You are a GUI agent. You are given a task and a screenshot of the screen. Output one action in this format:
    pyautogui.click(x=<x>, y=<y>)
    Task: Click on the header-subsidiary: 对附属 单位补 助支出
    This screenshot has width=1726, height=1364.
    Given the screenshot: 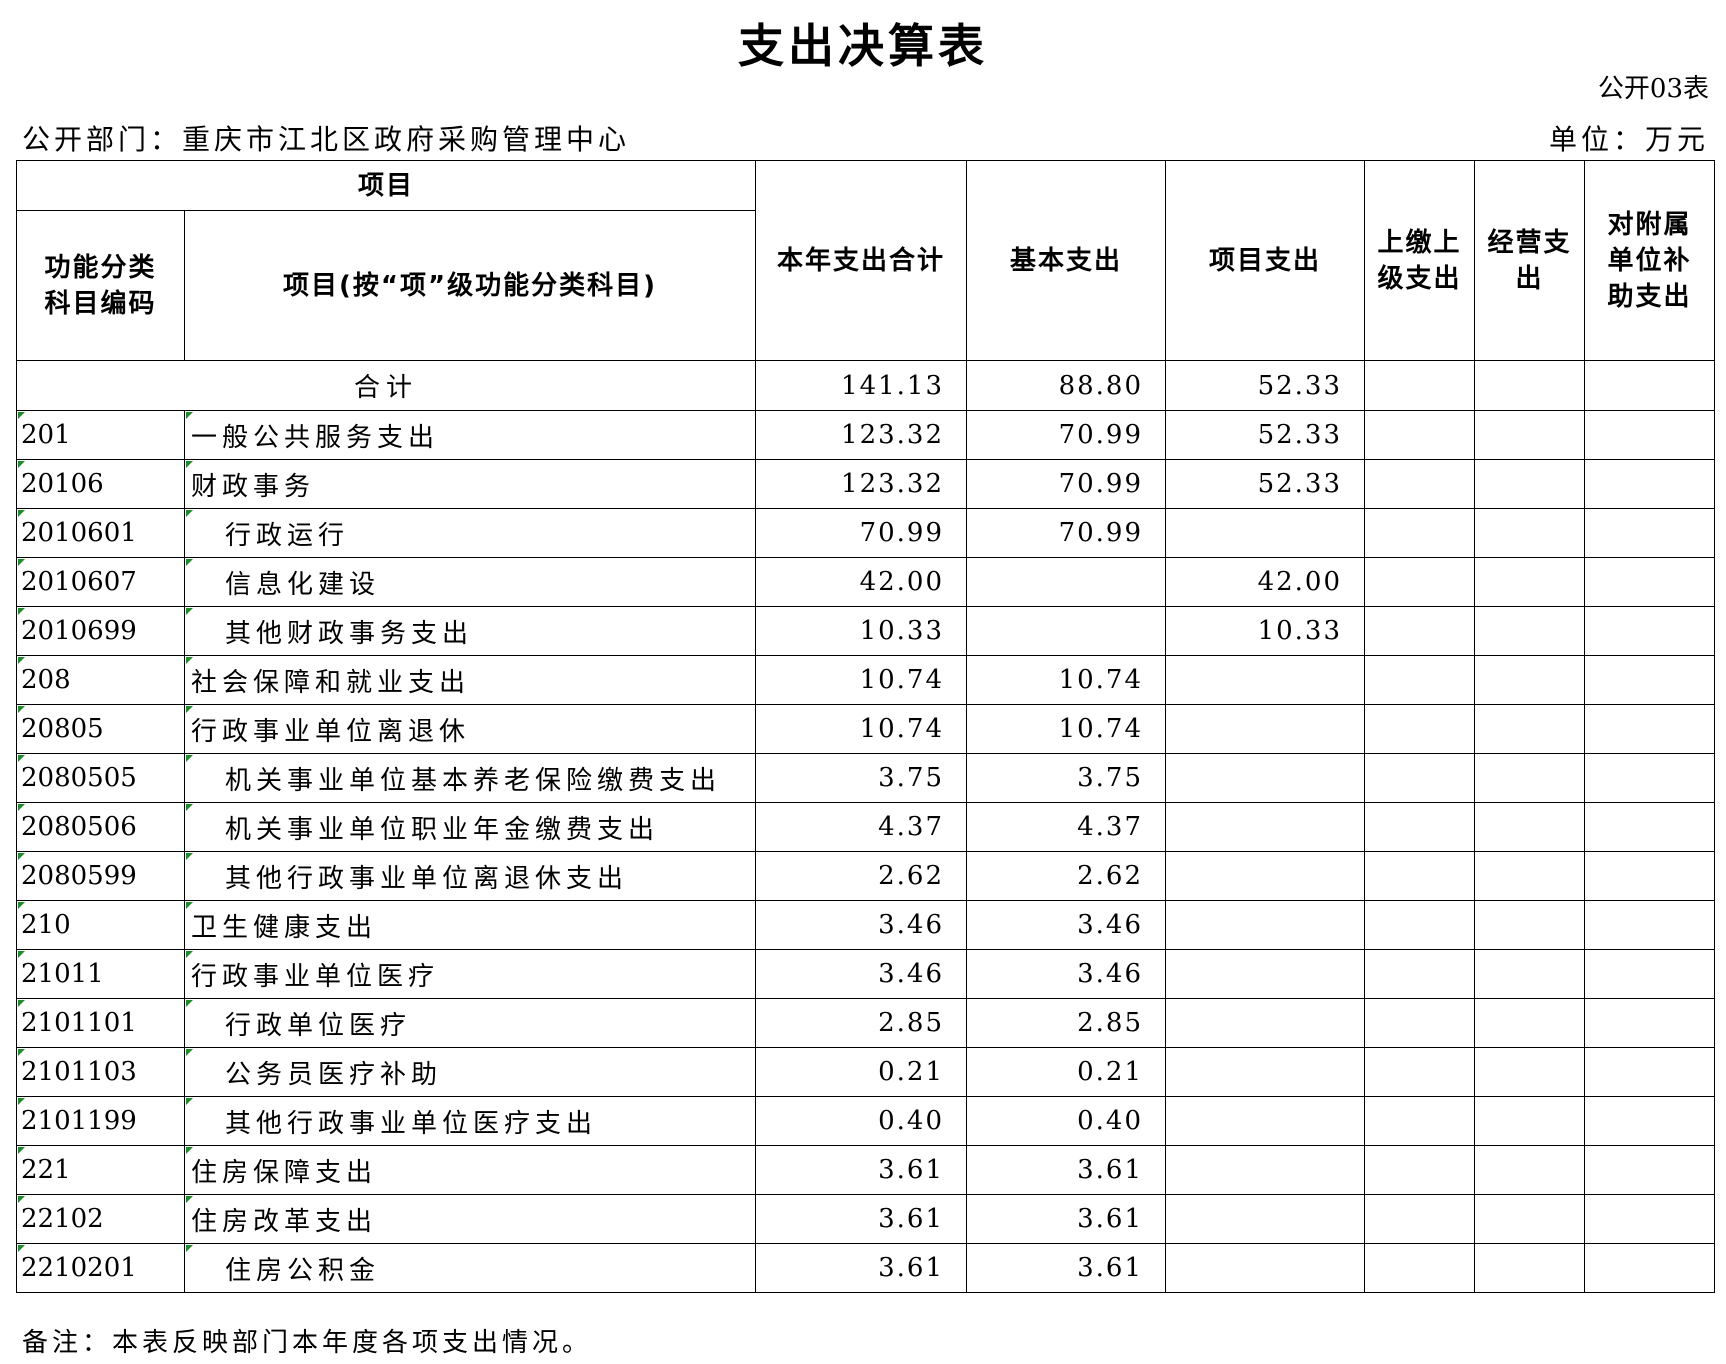 What is the action you would take?
    pyautogui.click(x=1650, y=260)
    